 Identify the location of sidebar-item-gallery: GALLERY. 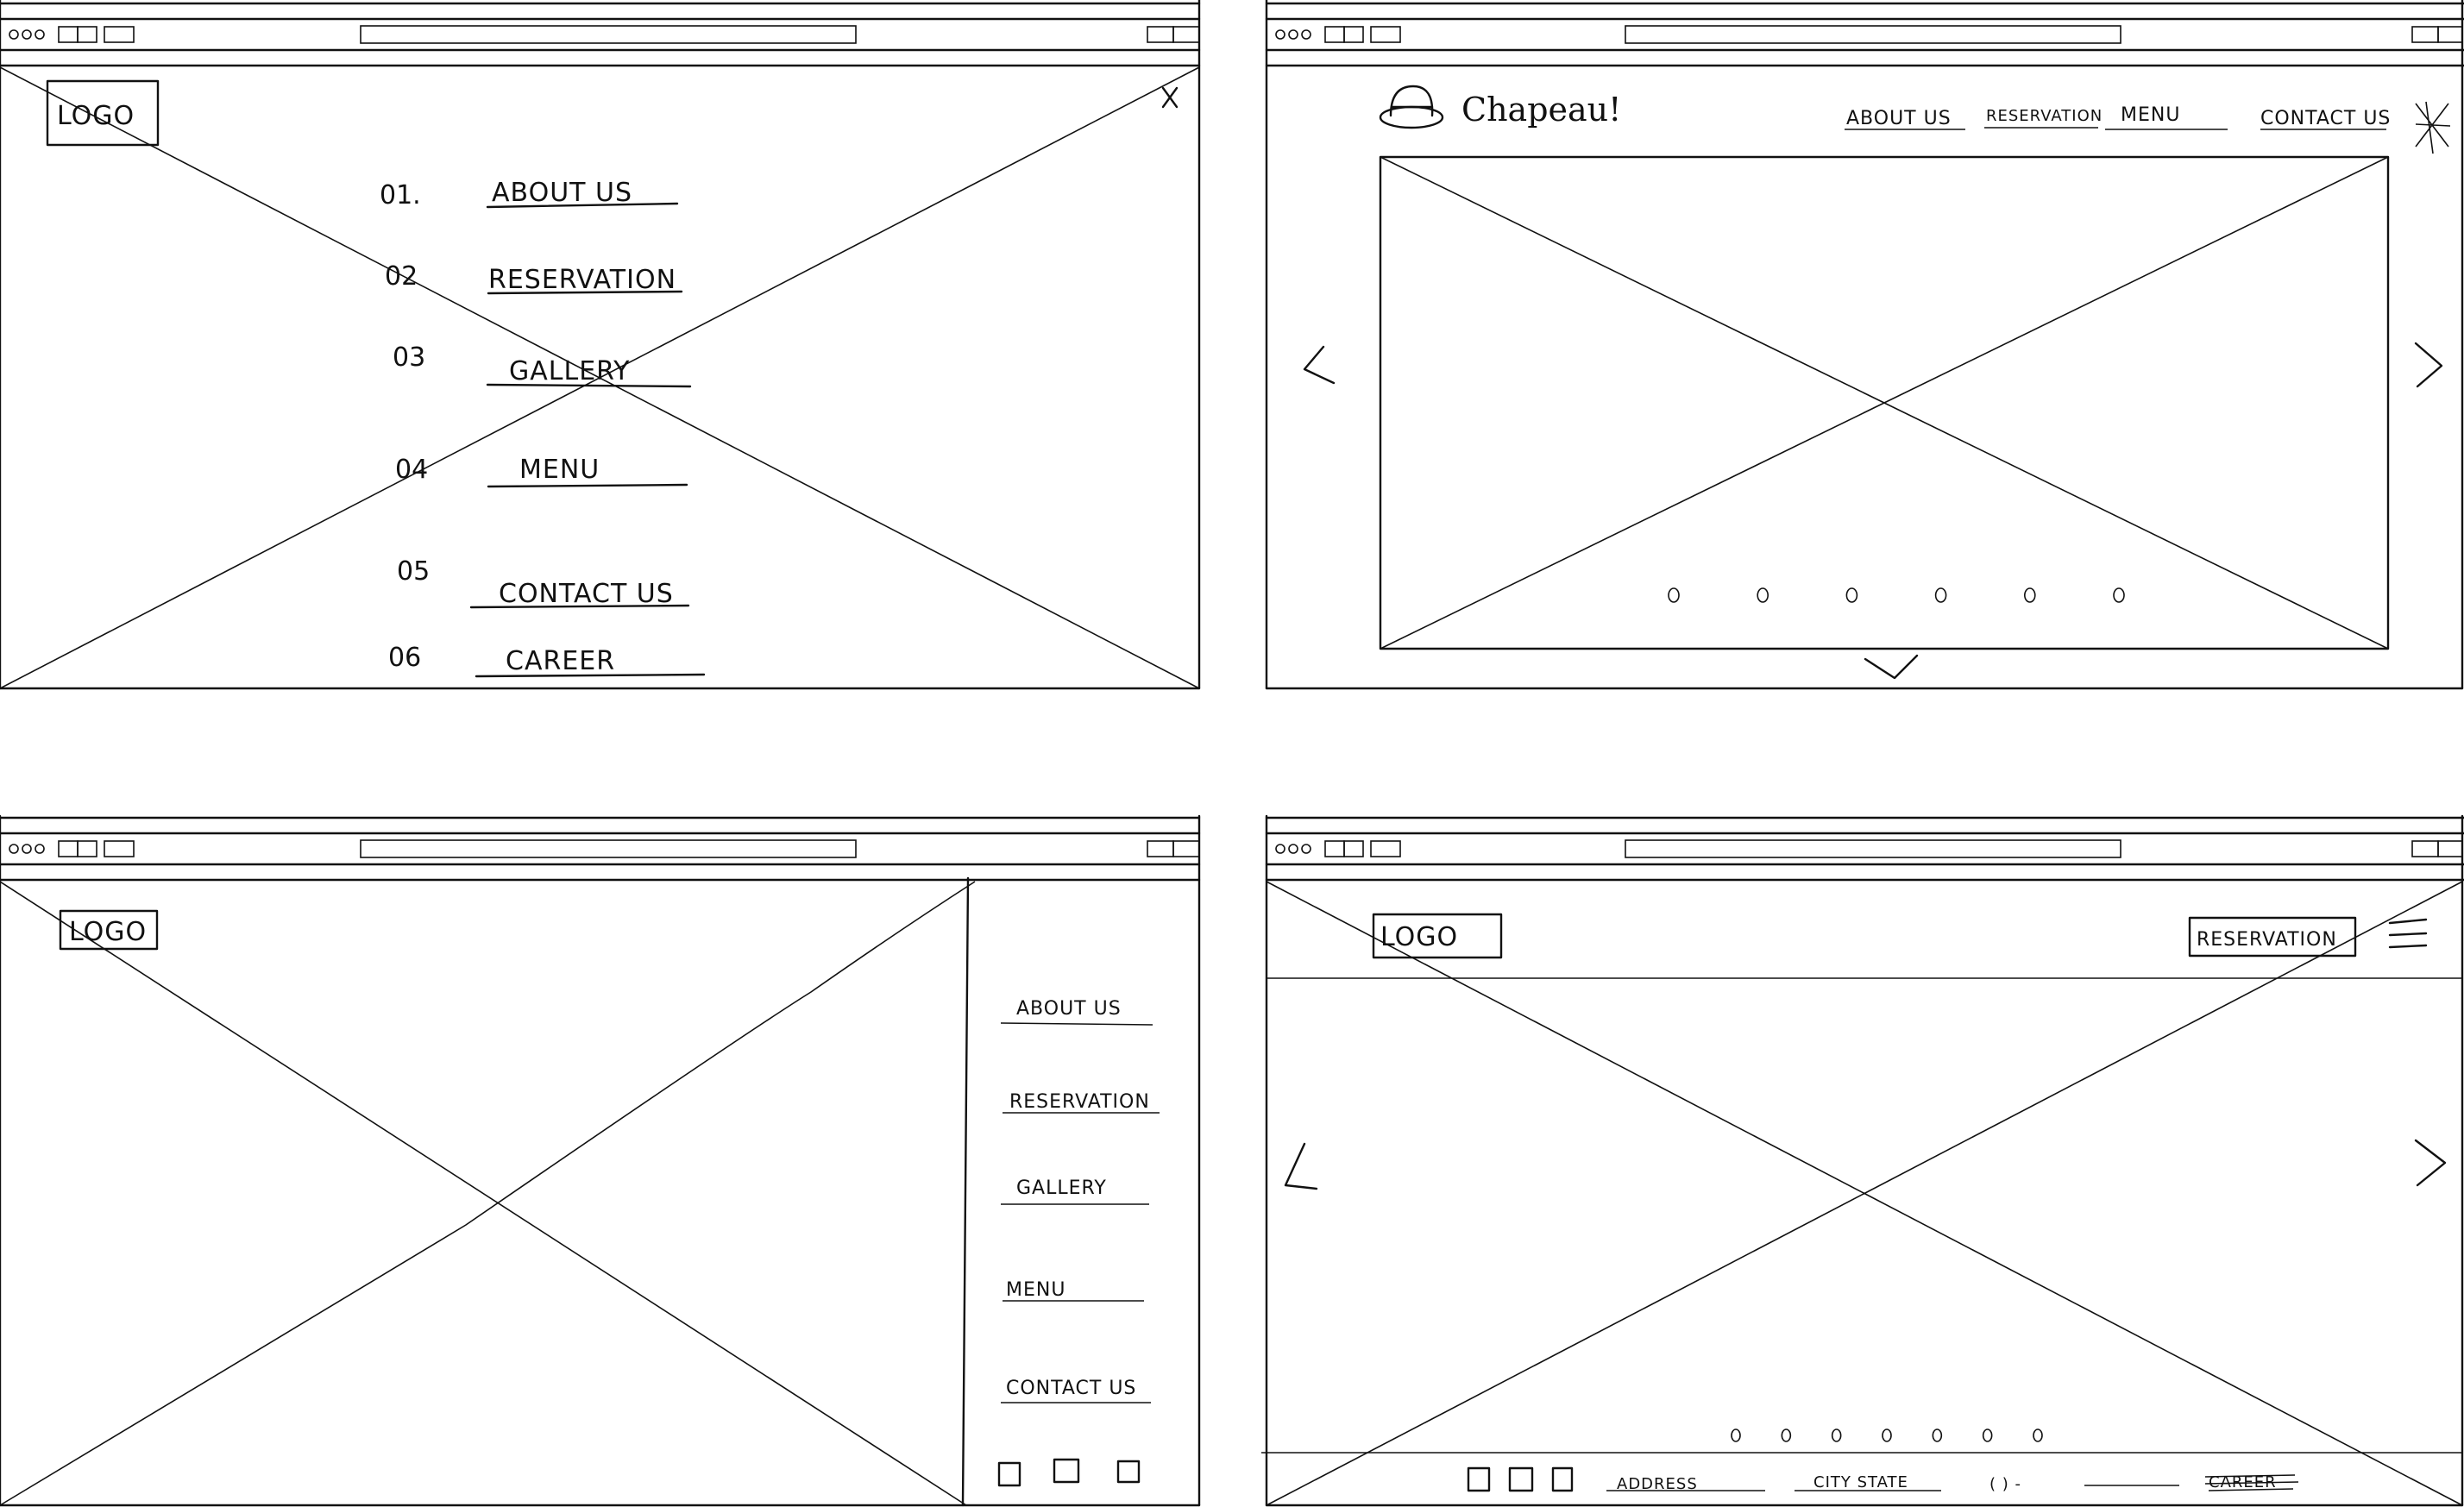
(1061, 1188).